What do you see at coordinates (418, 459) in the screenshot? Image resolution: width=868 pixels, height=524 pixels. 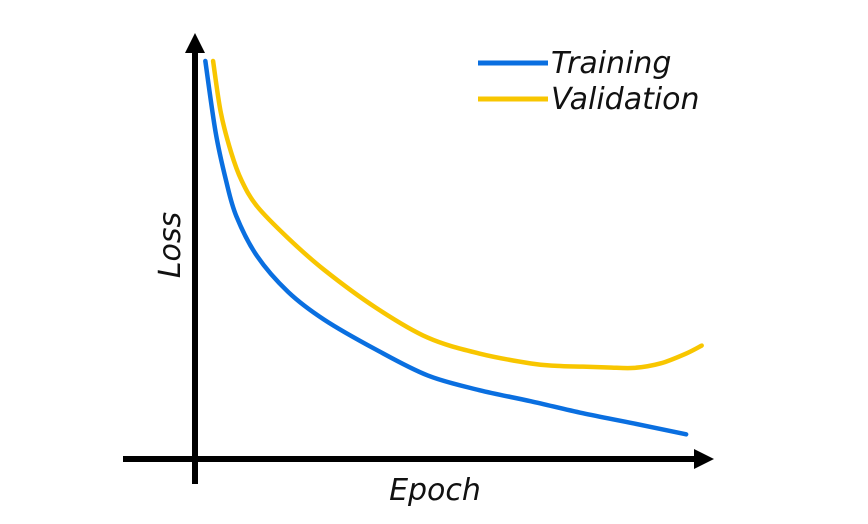 I see `x-axis` at bounding box center [418, 459].